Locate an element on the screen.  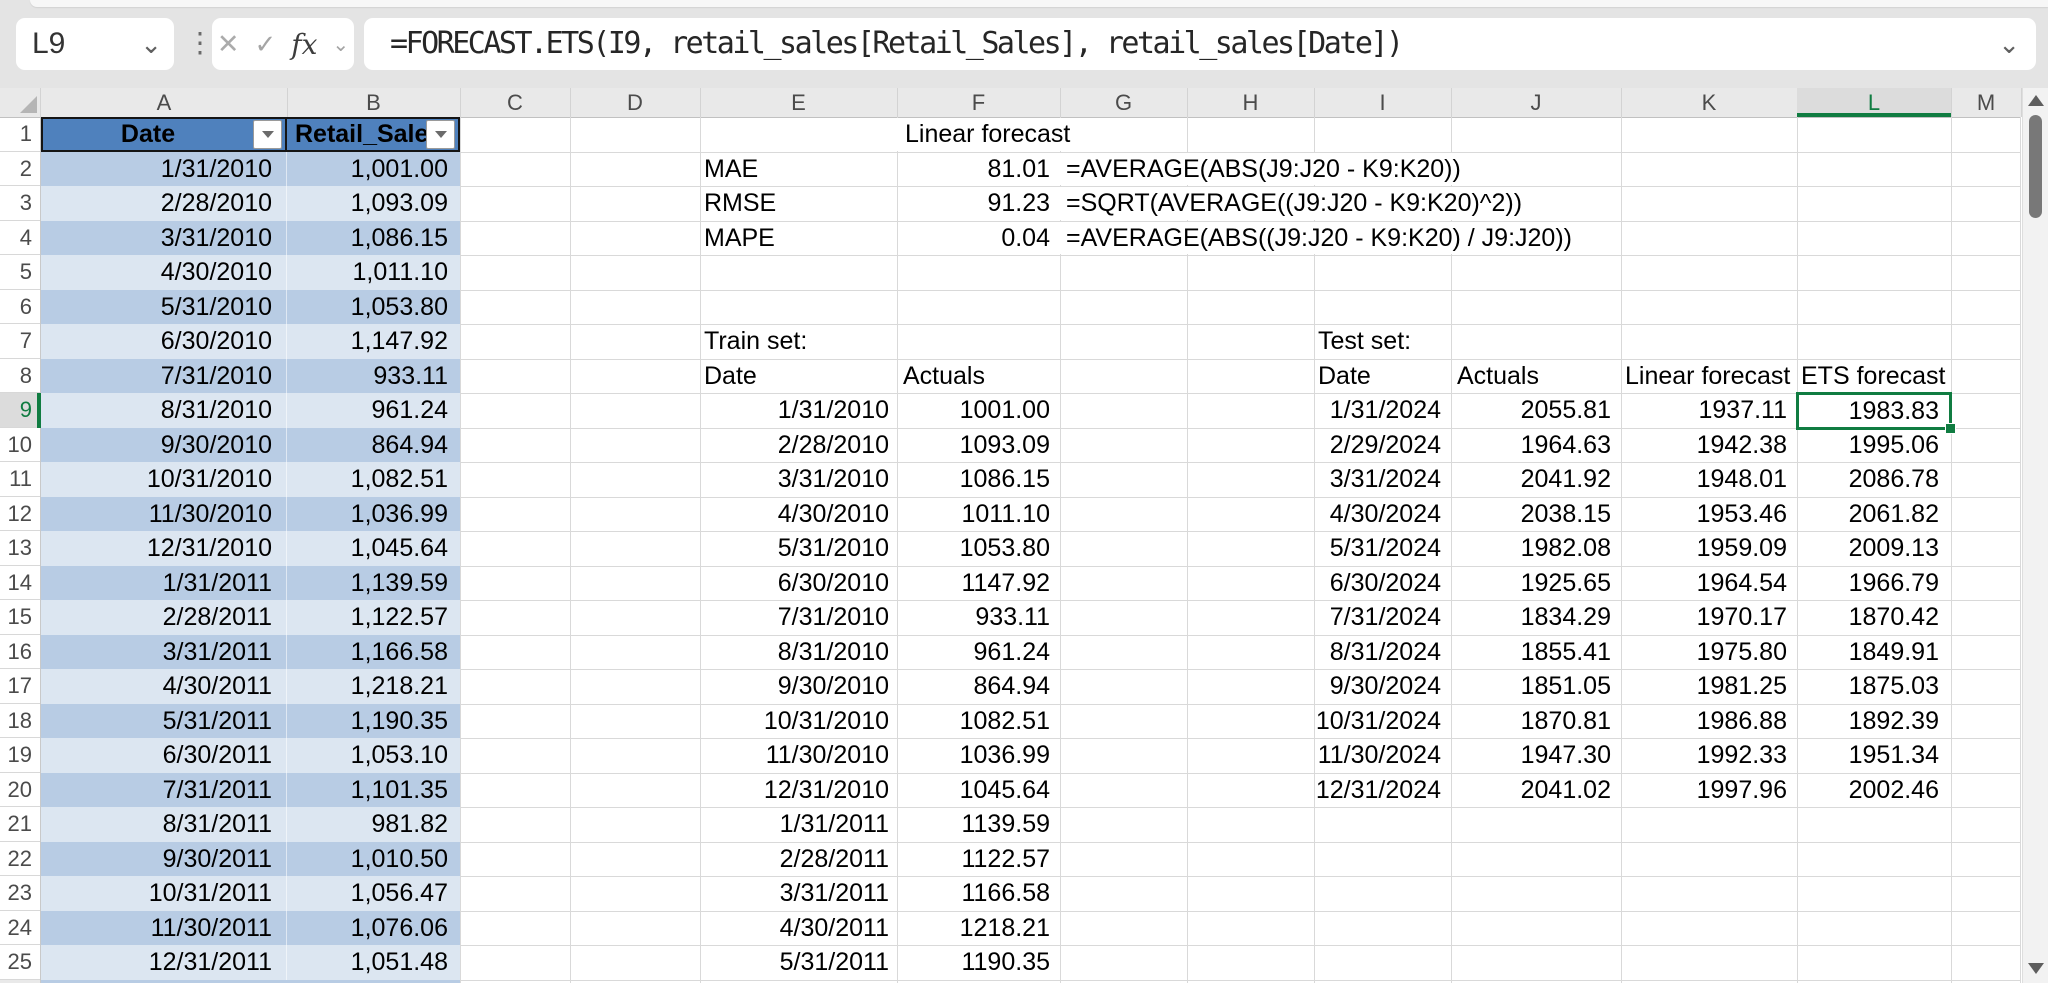
row-header-3: 3 is located at coordinates (20, 203).